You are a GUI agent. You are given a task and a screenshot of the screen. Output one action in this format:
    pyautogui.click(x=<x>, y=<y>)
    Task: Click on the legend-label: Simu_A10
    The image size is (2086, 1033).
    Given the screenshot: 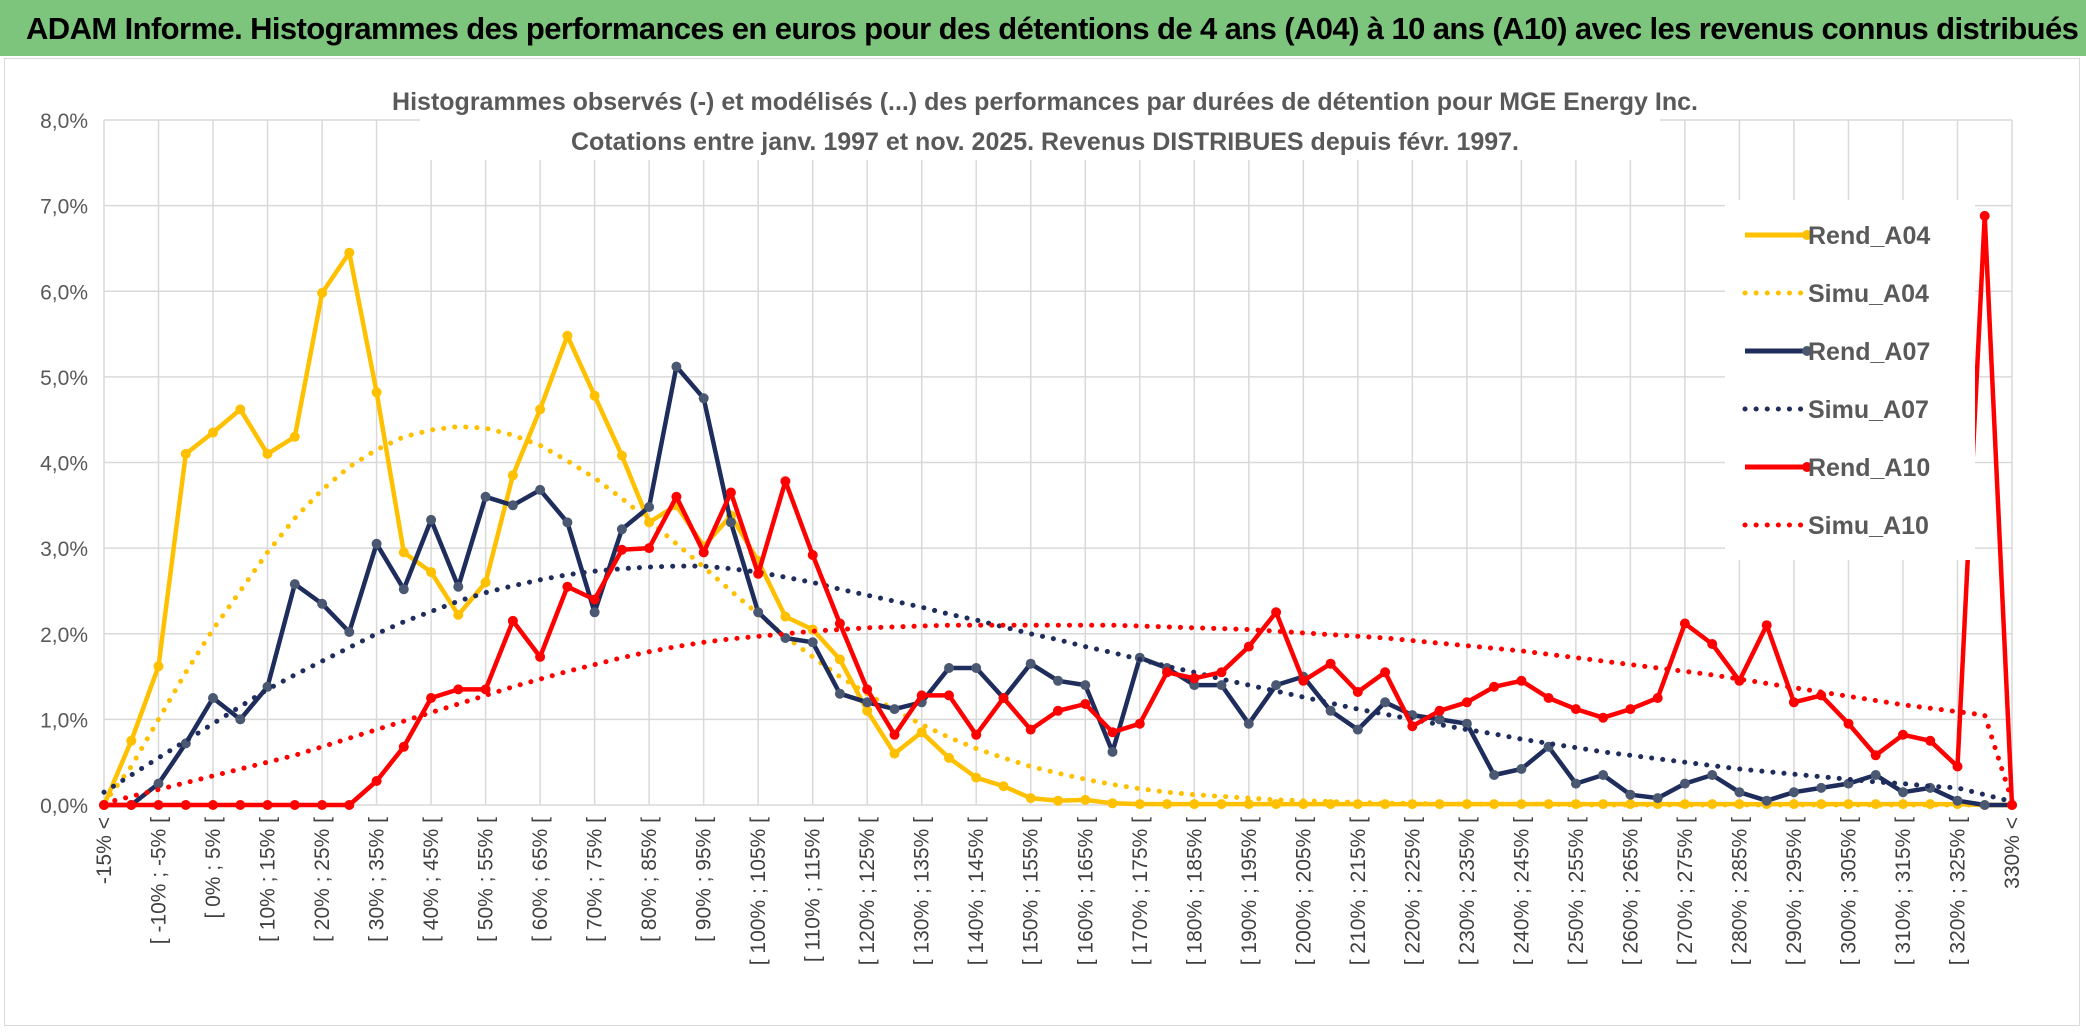 What is the action you would take?
    pyautogui.click(x=1868, y=526)
    